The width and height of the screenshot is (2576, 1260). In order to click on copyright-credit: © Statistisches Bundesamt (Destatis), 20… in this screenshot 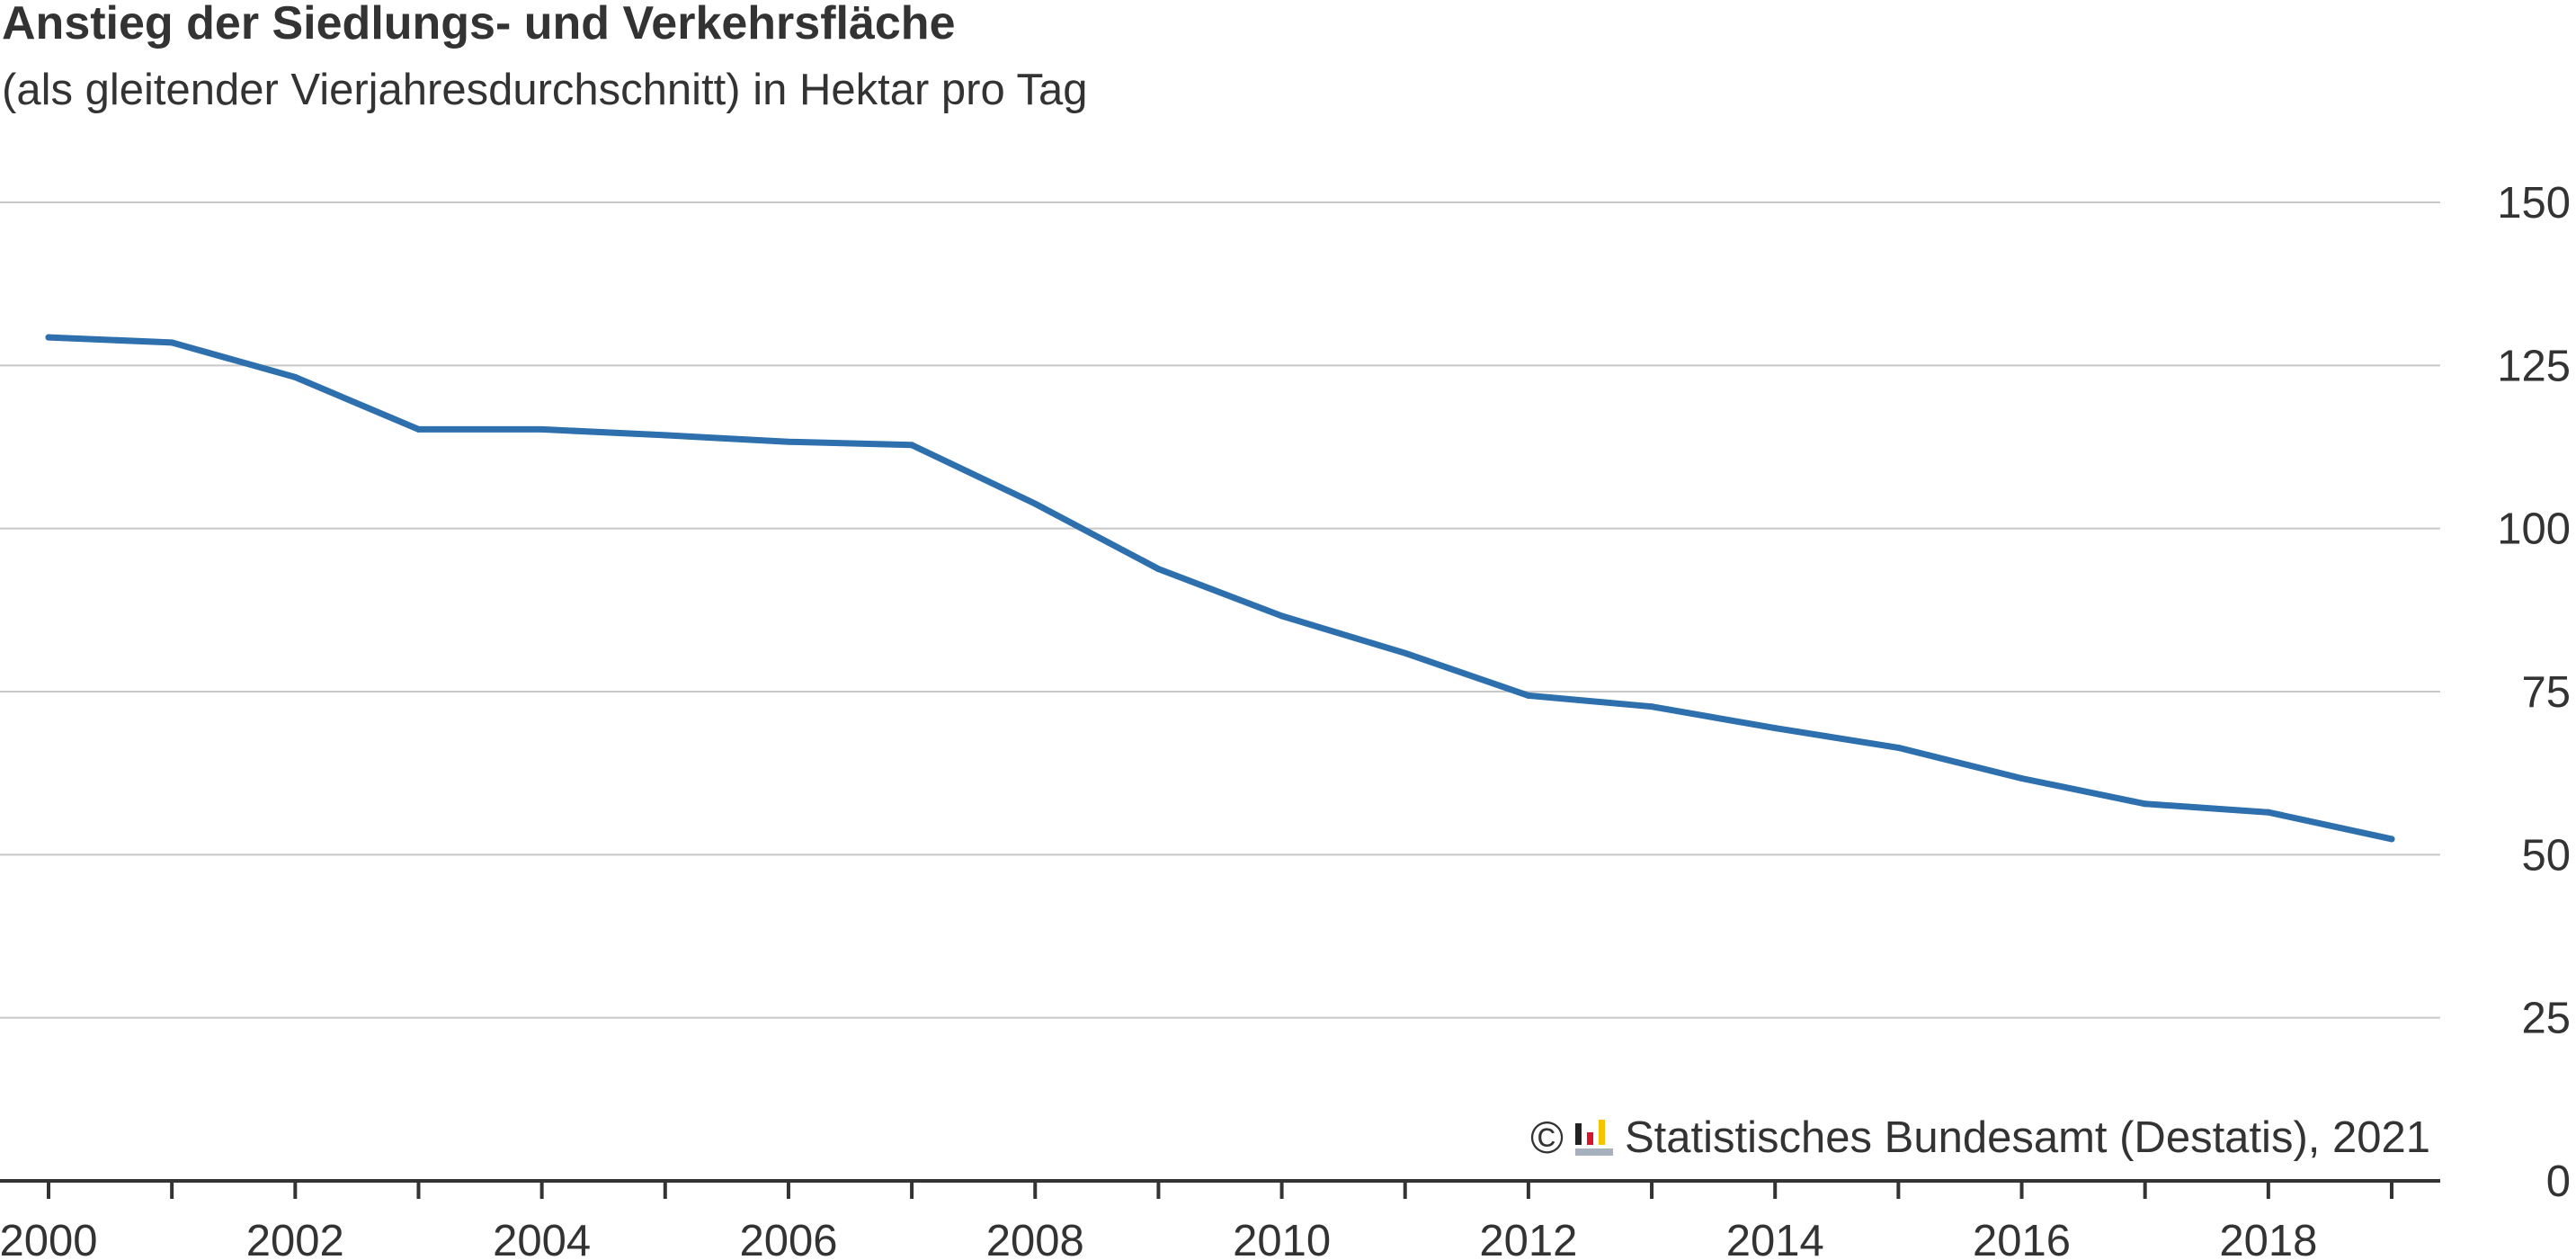, I will do `click(1980, 1138)`.